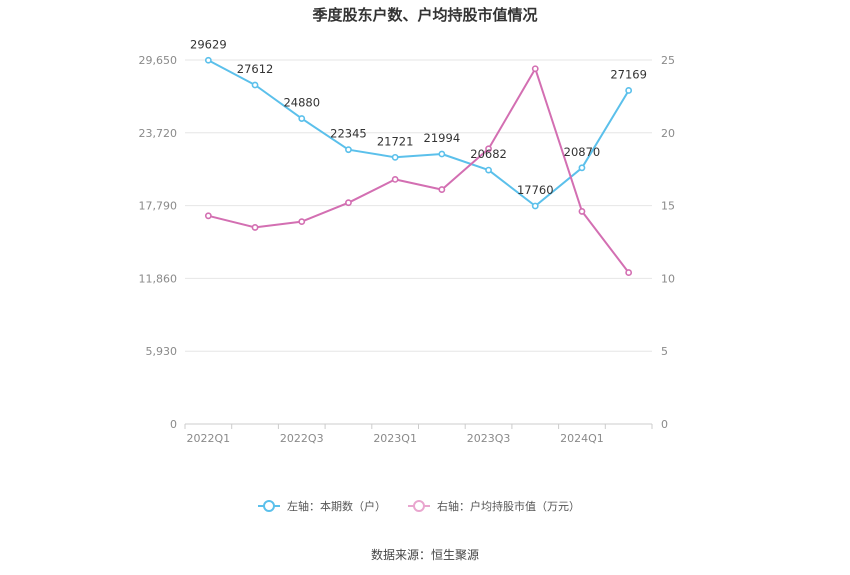 The height and width of the screenshot is (575, 850). Describe the element at coordinates (269, 506) in the screenshot. I see `legend-marker-left` at that location.